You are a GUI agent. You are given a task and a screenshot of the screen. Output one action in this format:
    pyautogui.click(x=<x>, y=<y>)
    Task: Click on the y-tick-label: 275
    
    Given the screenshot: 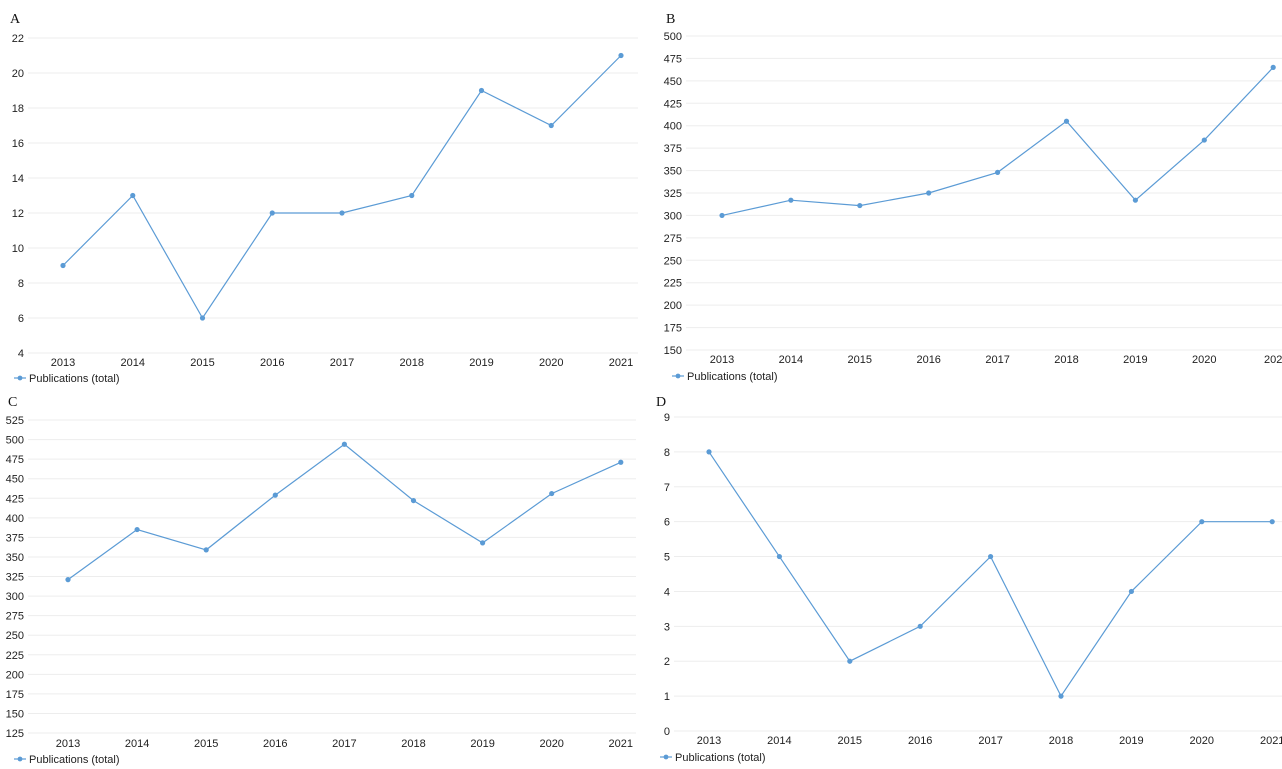 What is the action you would take?
    pyautogui.click(x=15, y=617)
    